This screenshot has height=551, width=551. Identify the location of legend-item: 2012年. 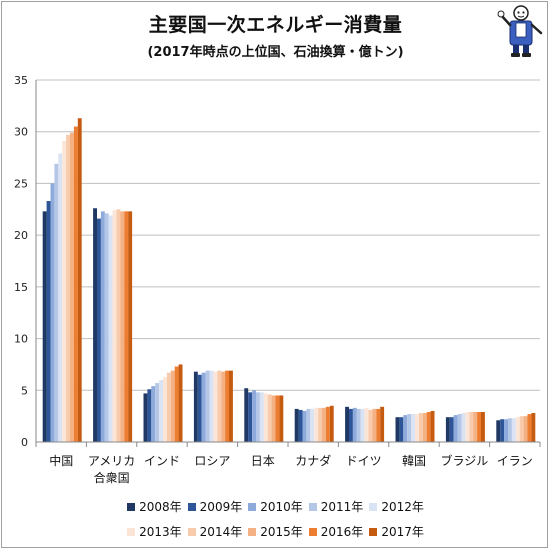
(396, 506).